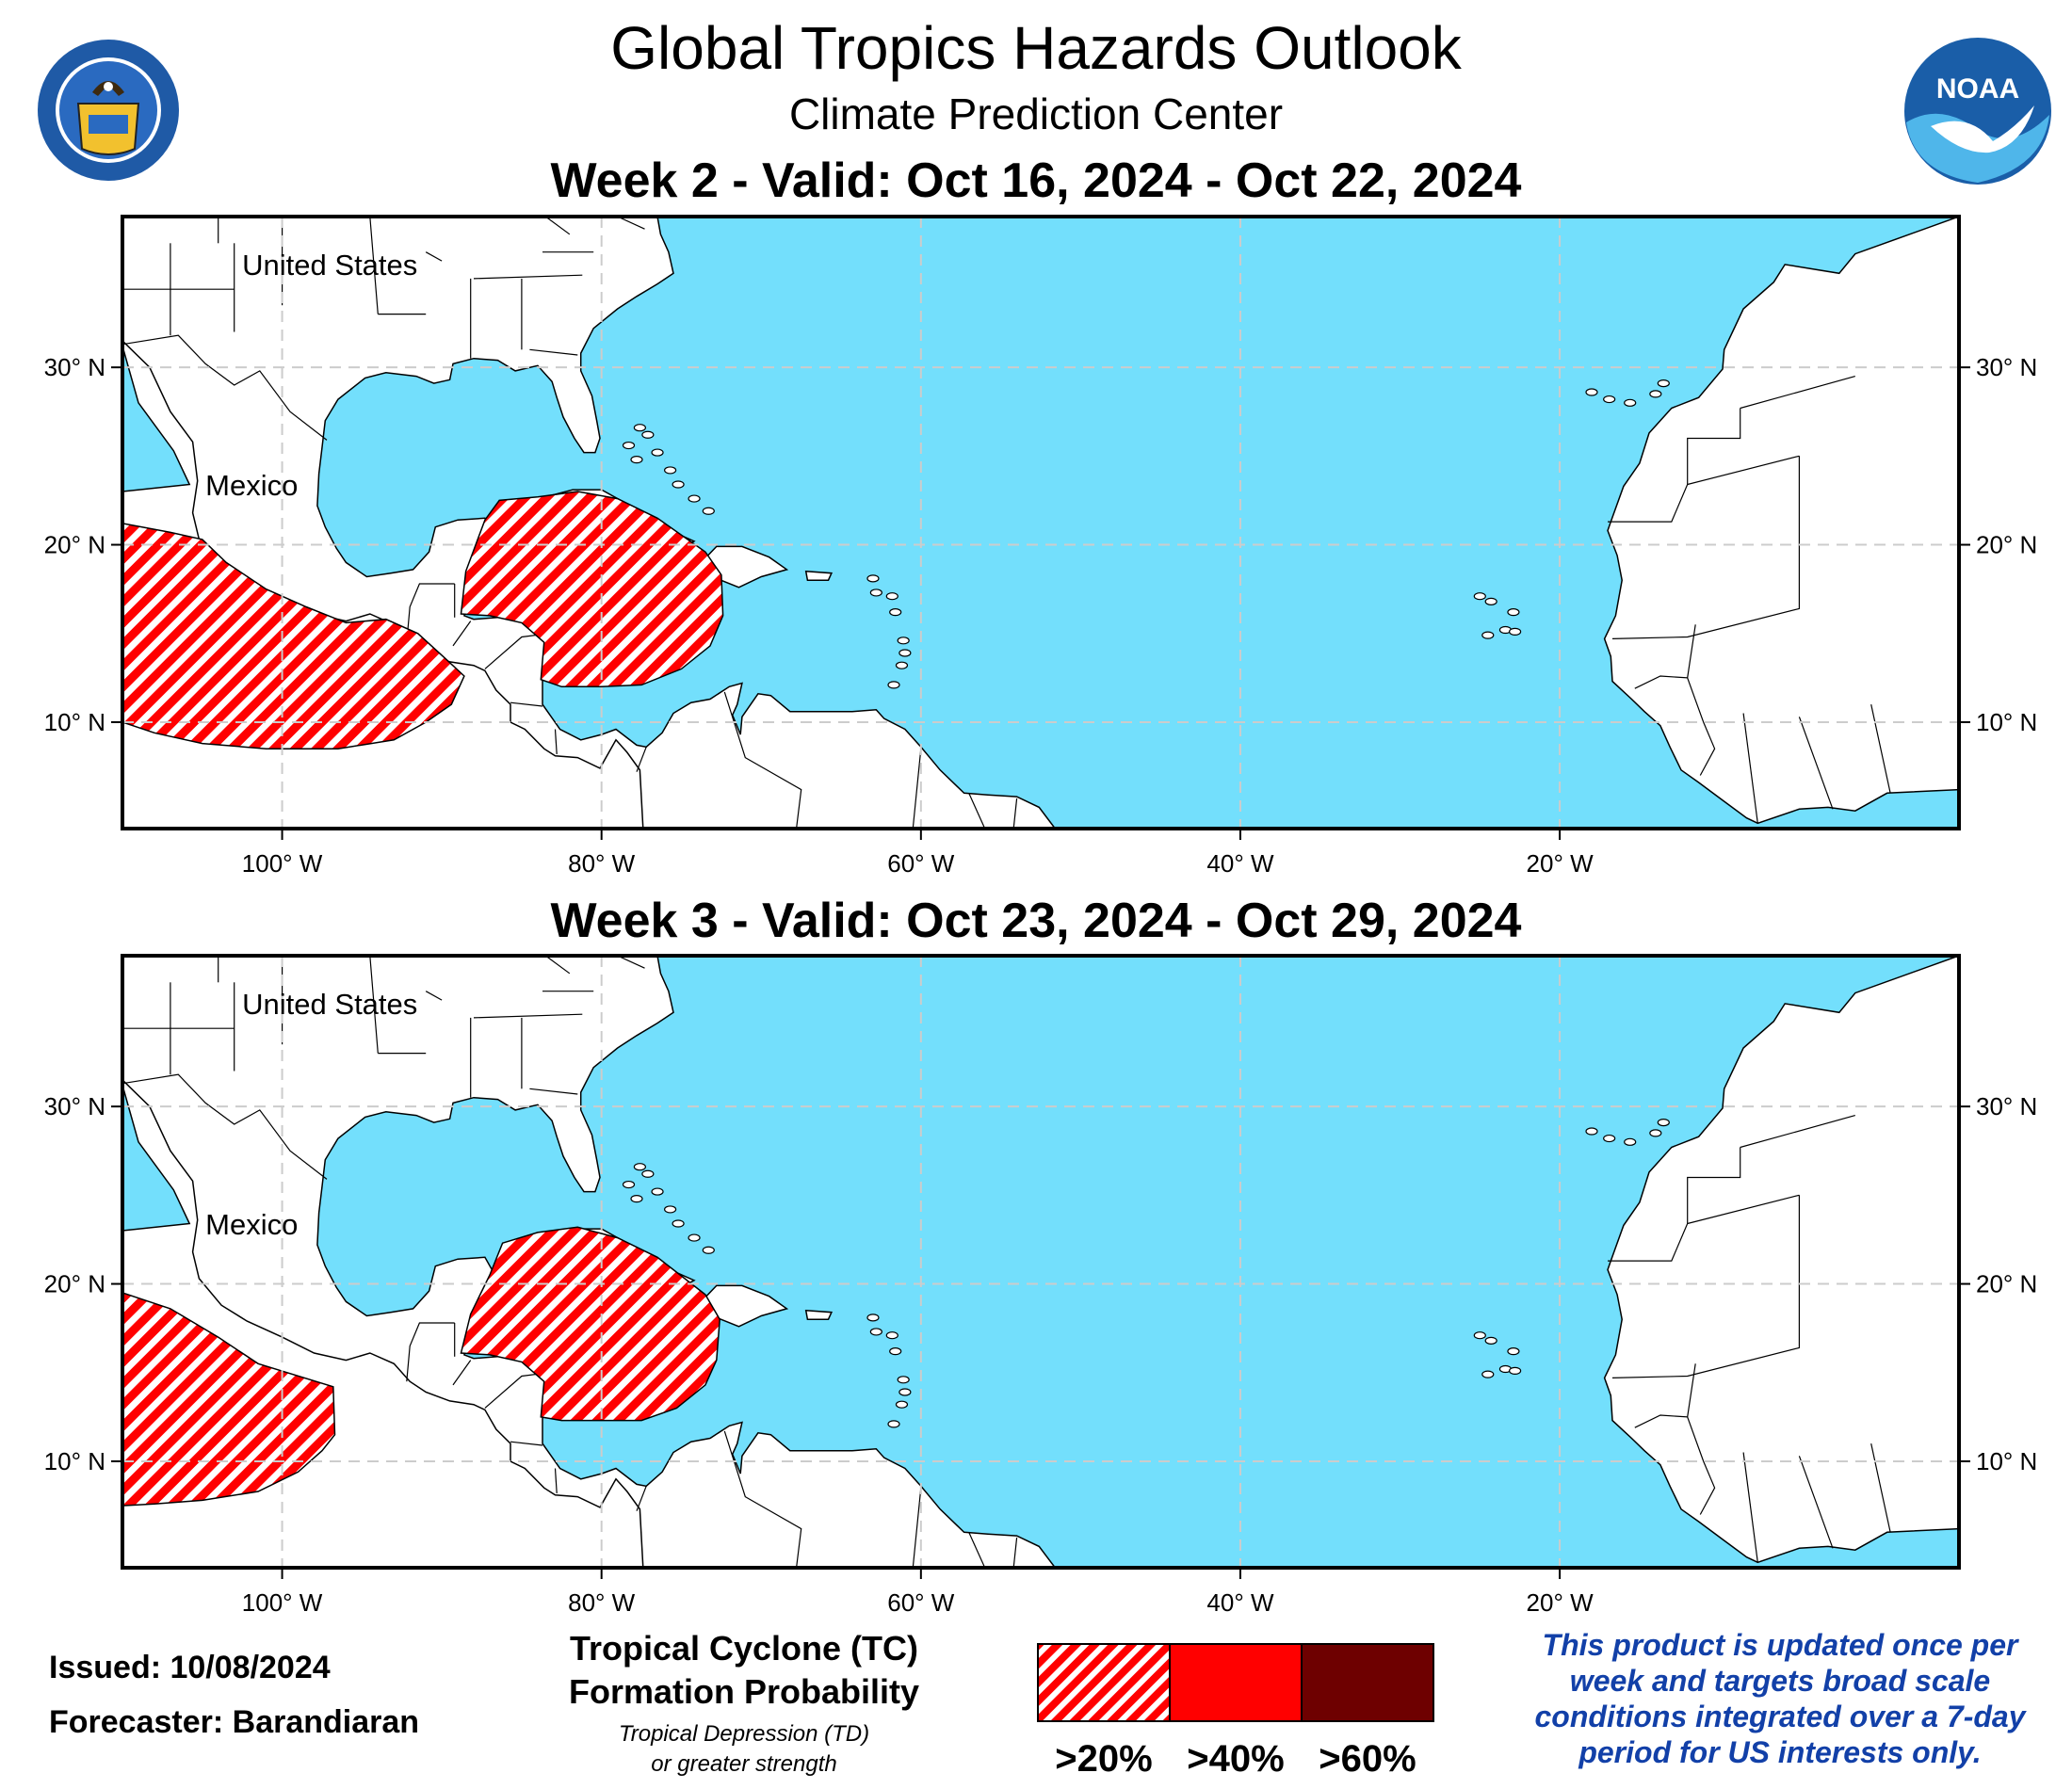 The image size is (2072, 1789). What do you see at coordinates (1978, 111) in the screenshot?
I see `noaa-logo: NOAA` at bounding box center [1978, 111].